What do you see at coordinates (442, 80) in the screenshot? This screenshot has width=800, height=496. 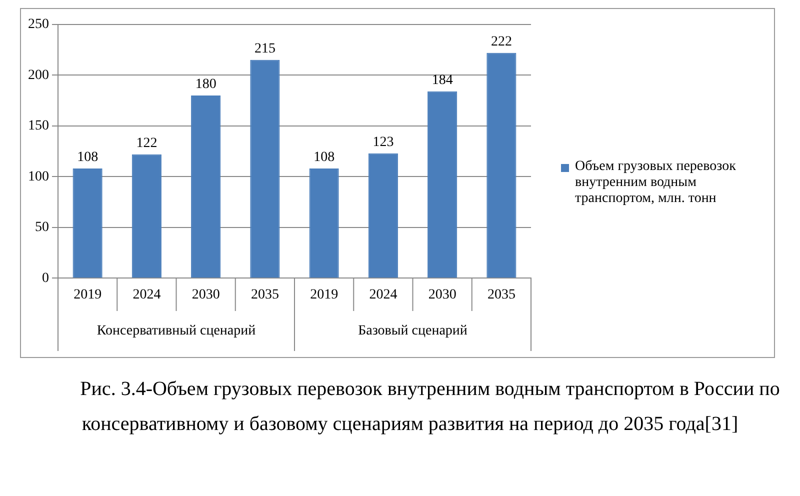 I see `data-label: 184` at bounding box center [442, 80].